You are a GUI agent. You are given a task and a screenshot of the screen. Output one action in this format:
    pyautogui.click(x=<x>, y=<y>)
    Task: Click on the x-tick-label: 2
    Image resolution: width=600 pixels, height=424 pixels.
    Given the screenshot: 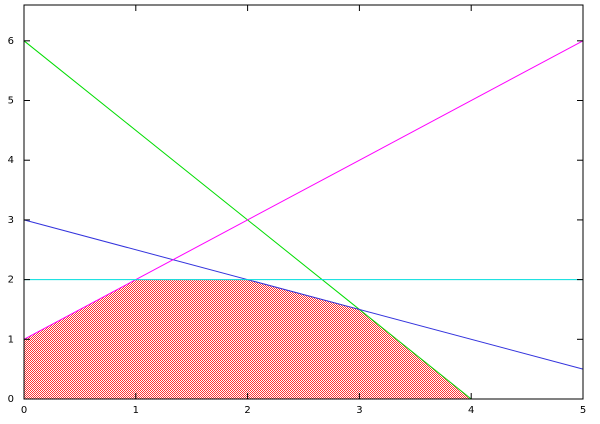 What is the action you would take?
    pyautogui.click(x=247, y=410)
    